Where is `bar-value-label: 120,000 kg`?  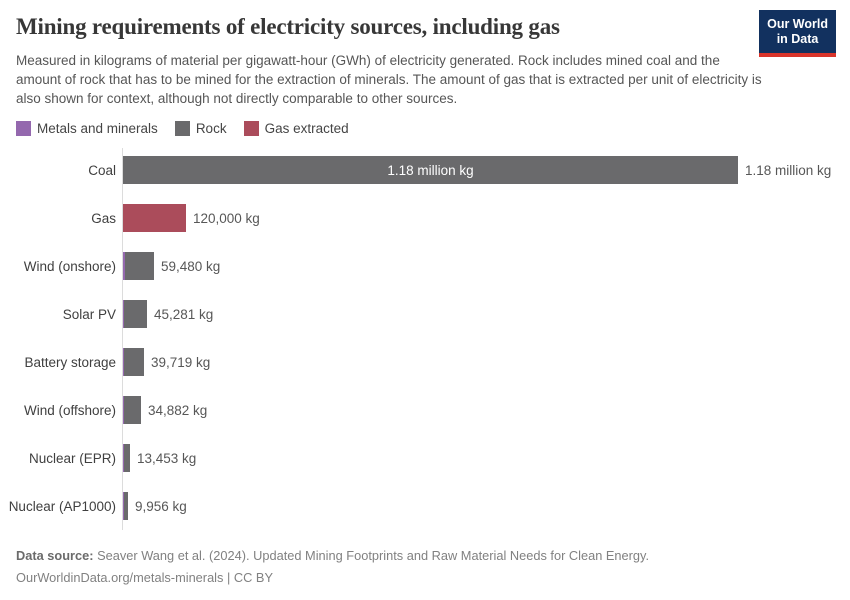 bar-value-label: 120,000 kg is located at coordinates (226, 218).